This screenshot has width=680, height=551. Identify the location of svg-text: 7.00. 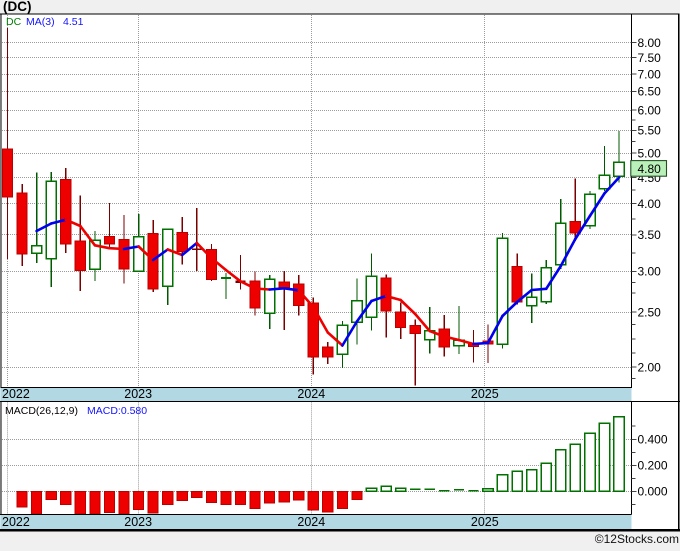
(650, 74).